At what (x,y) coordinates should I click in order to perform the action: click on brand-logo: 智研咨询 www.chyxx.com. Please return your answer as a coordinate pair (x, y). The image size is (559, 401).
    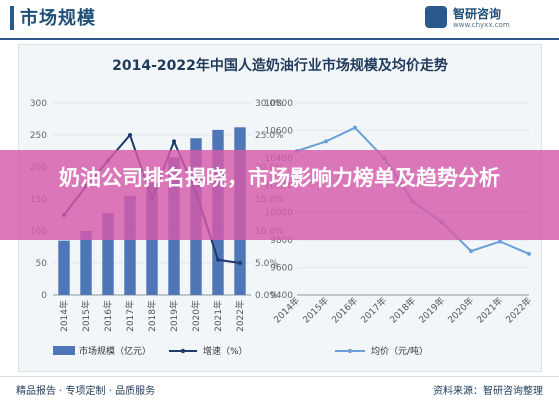
    Looking at the image, I should click on (485, 19).